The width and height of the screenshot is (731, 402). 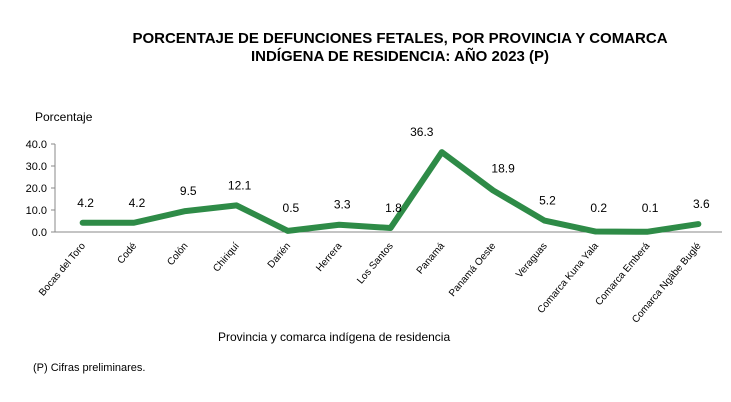 What do you see at coordinates (422, 132) in the screenshot?
I see `data-label: 36.3` at bounding box center [422, 132].